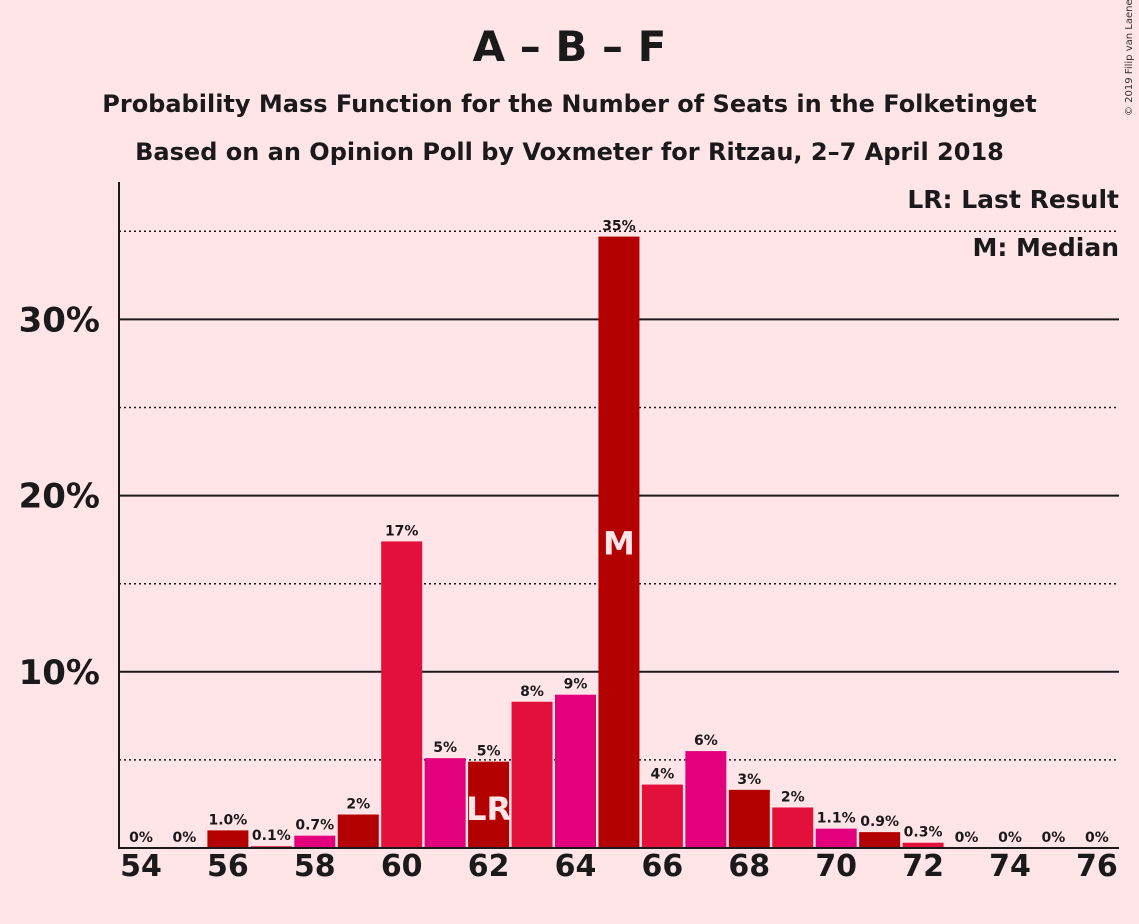 Image resolution: width=1139 pixels, height=924 pixels. Describe the element at coordinates (59, 673) in the screenshot. I see `y-tick-label: 10%` at that location.